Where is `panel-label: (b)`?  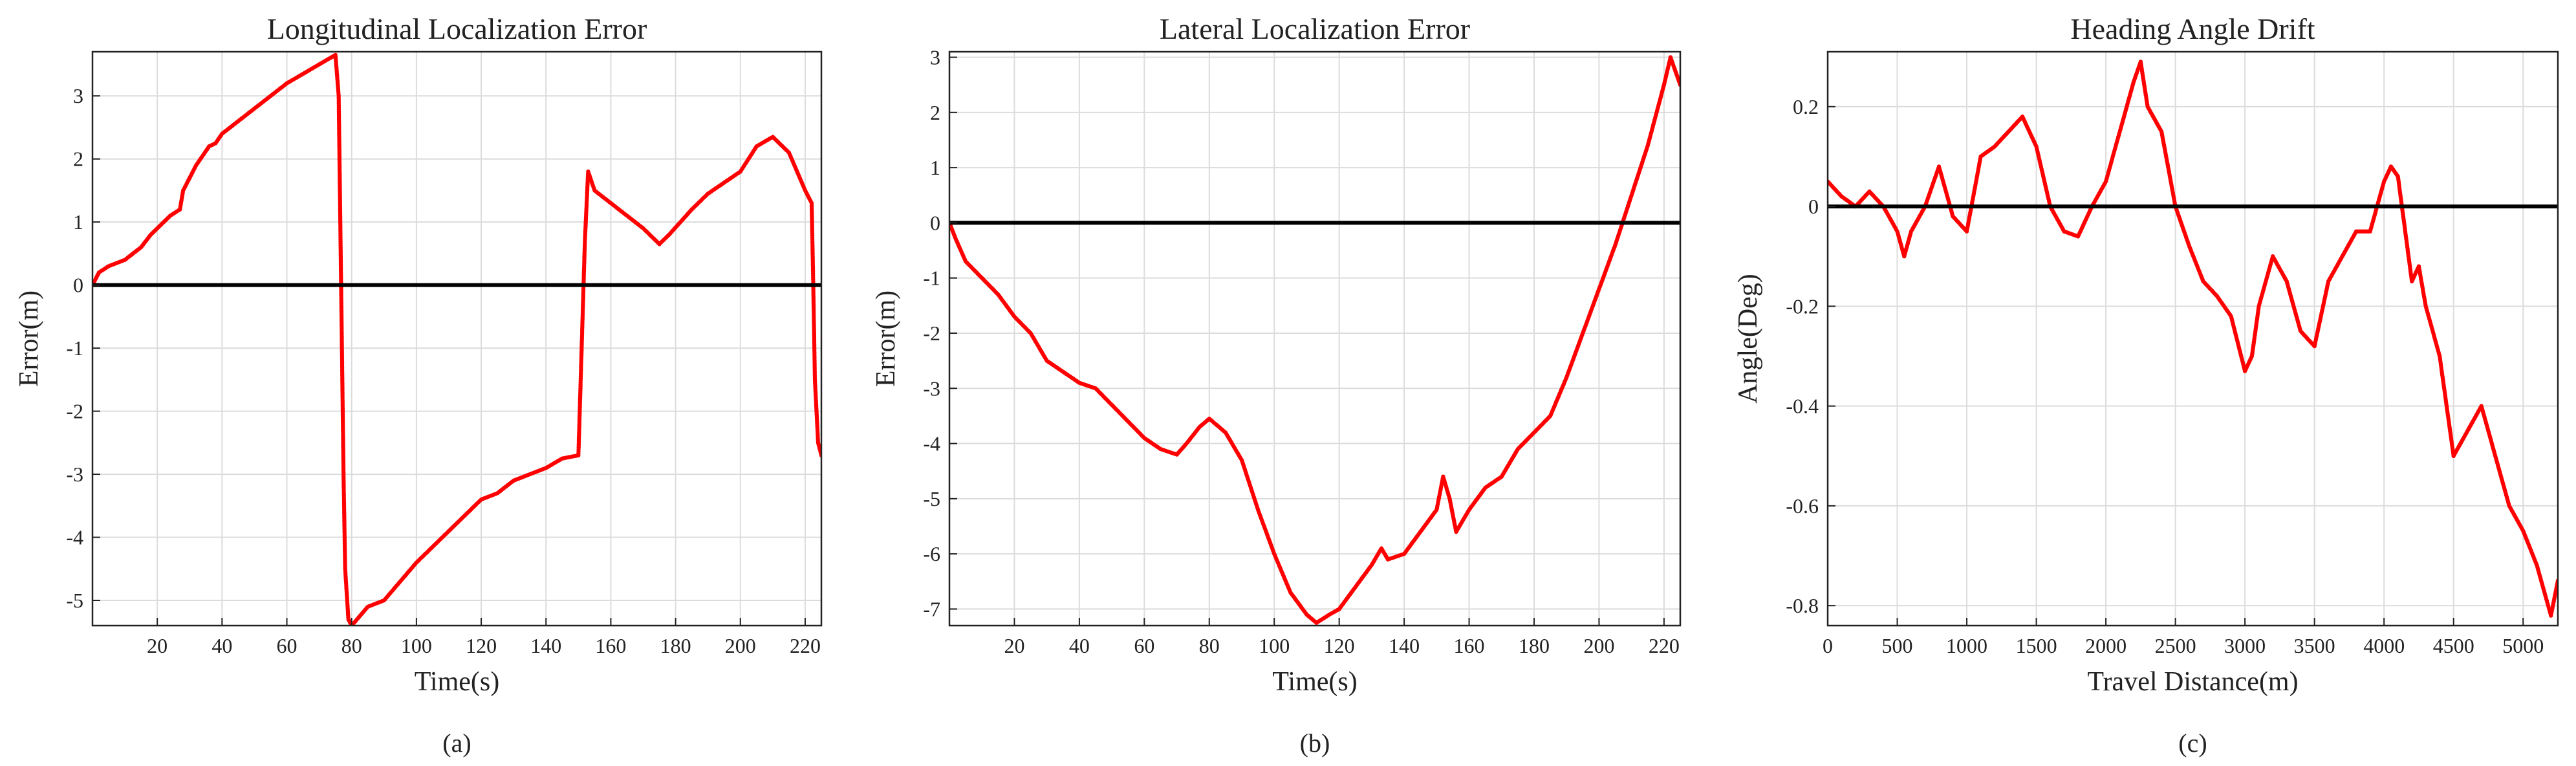
panel-label: (b) is located at coordinates (1315, 743).